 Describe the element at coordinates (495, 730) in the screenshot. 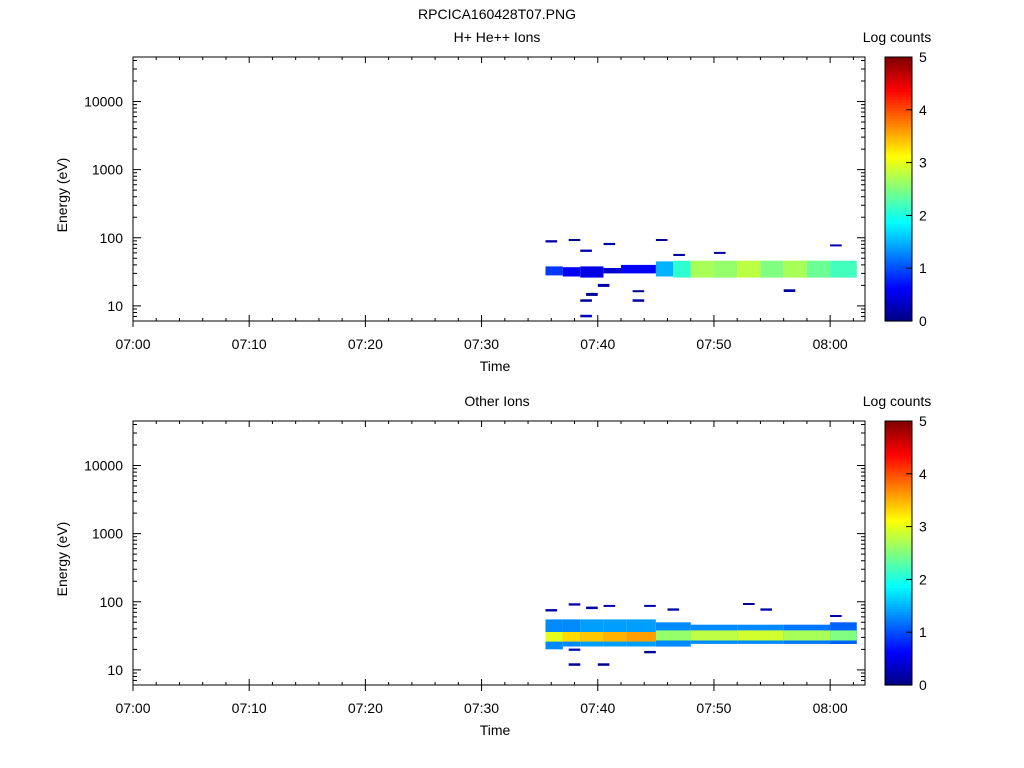

I see `x-axis-label: Time` at that location.